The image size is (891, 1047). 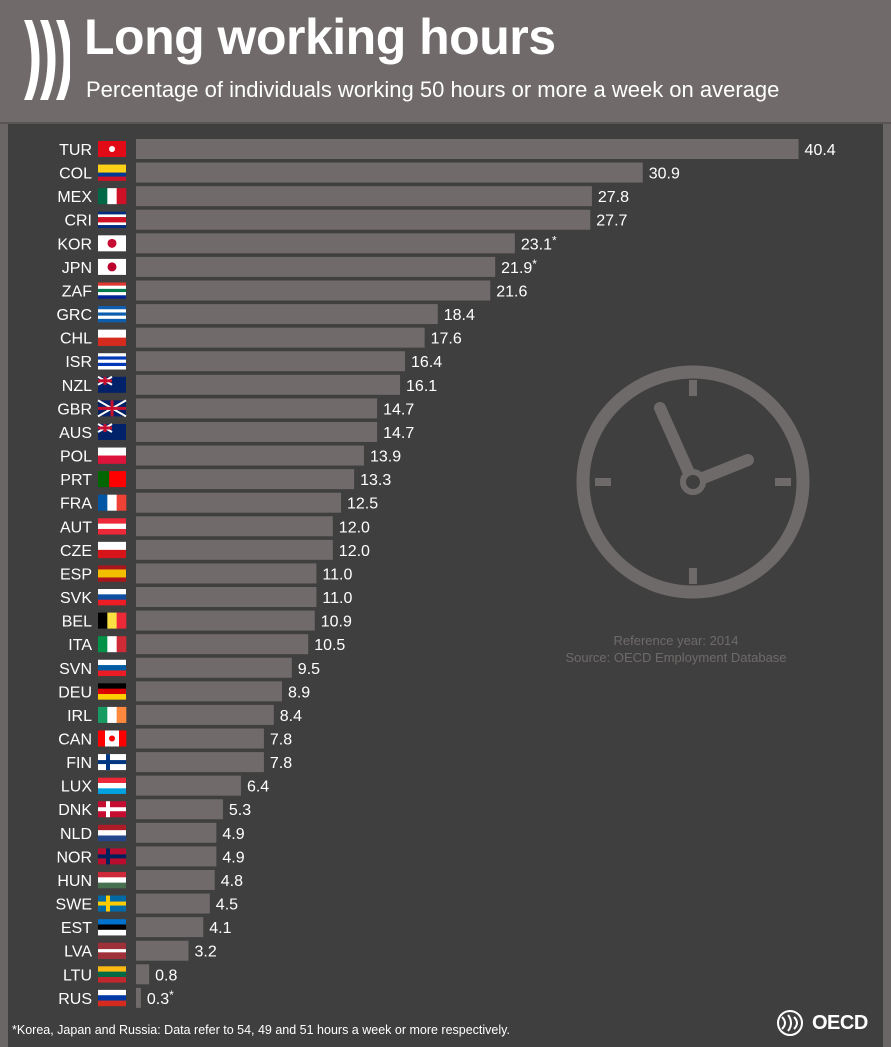 I want to click on flag-nzl-icon, so click(x=111, y=384).